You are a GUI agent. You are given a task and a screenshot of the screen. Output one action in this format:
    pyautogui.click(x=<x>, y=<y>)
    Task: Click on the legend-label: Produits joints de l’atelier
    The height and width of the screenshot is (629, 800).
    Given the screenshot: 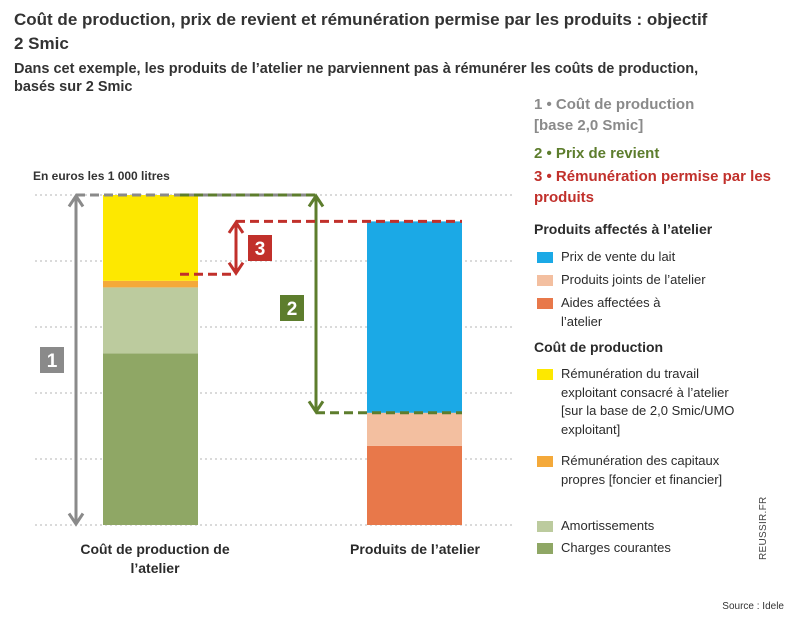 What is the action you would take?
    pyautogui.click(x=633, y=279)
    